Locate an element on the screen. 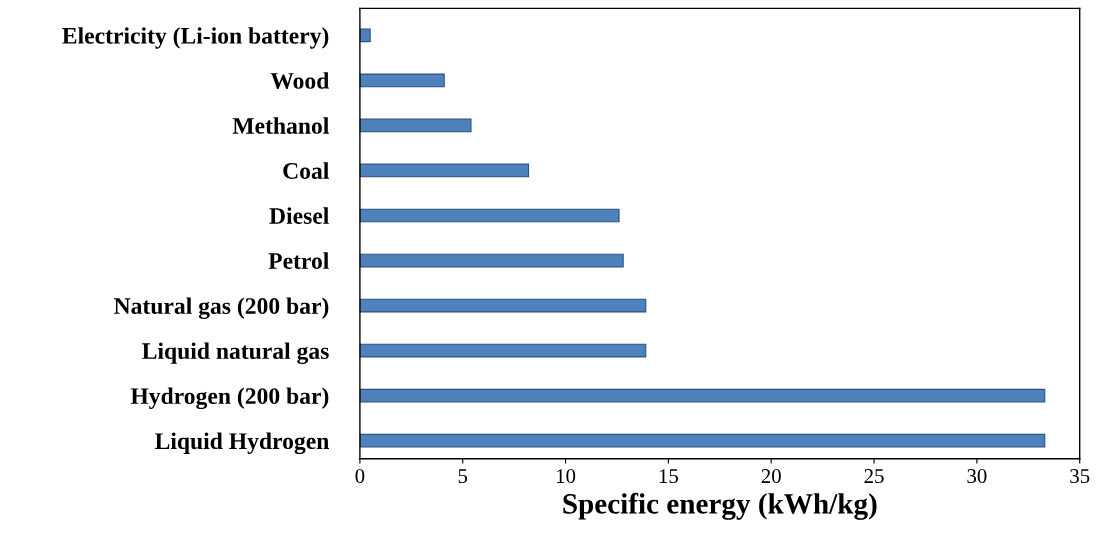  x-tick-label: 30 is located at coordinates (977, 476).